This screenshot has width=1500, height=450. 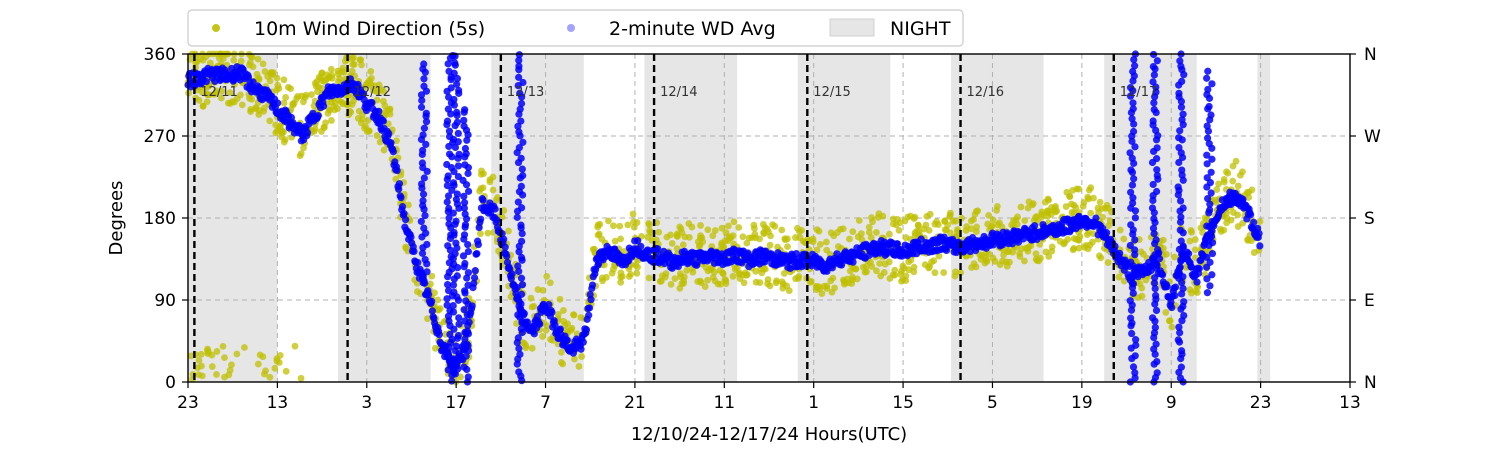 What do you see at coordinates (1369, 219) in the screenshot?
I see `right-tick-label: S` at bounding box center [1369, 219].